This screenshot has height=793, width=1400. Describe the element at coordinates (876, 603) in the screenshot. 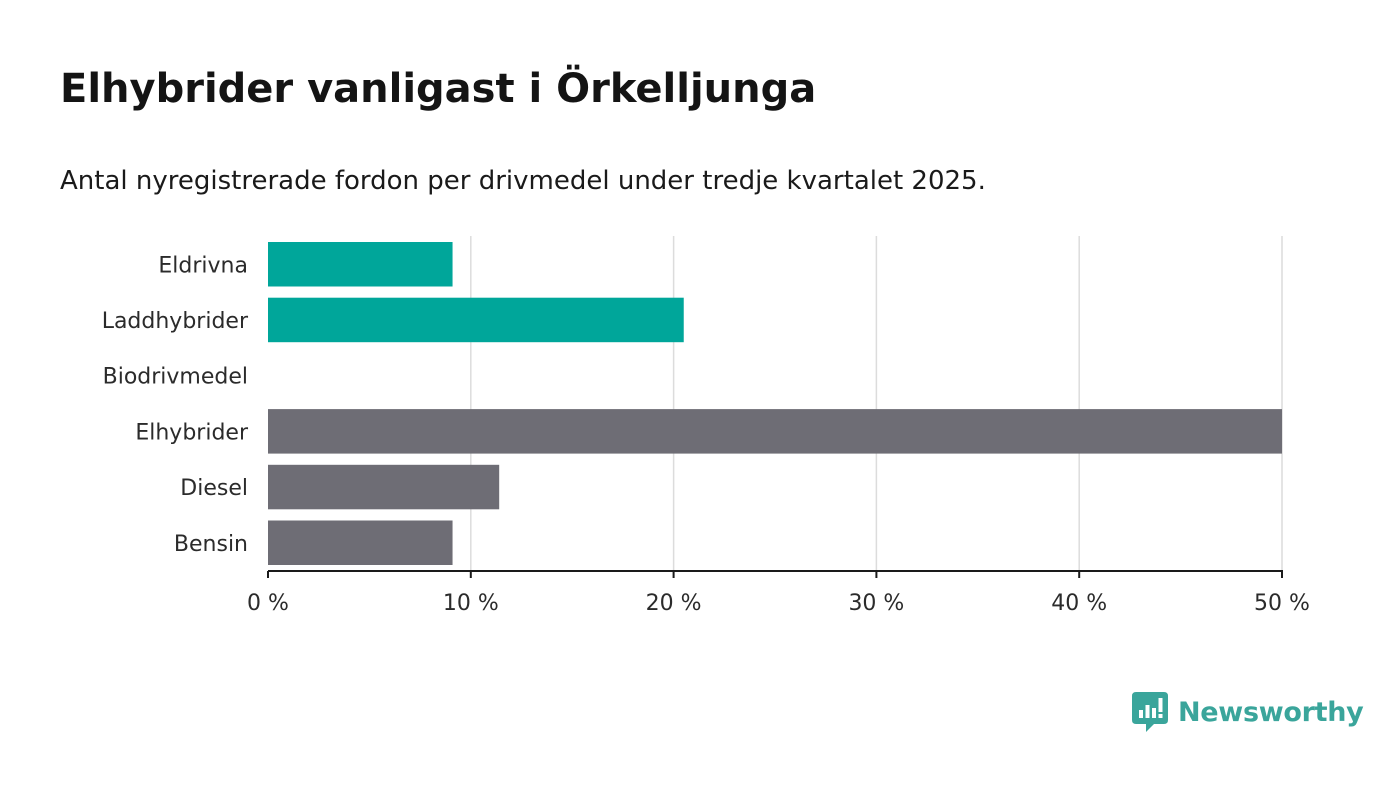

I see `x-tick-label-30: 30 %` at that location.